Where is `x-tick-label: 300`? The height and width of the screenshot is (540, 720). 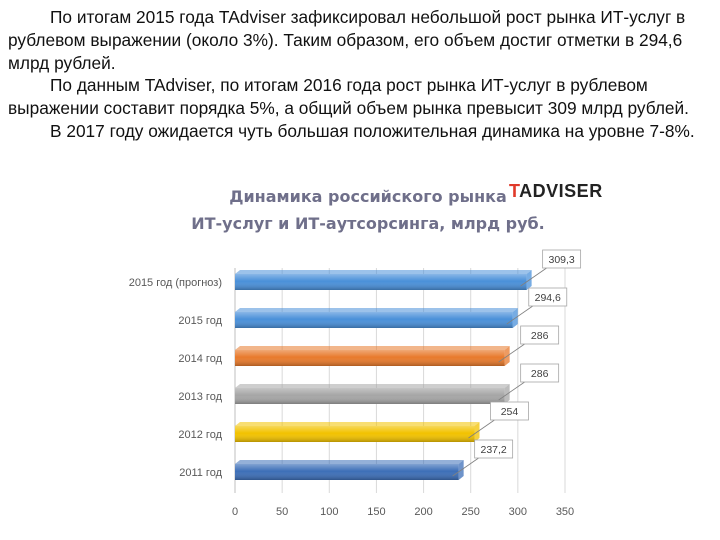
x-tick-label: 300 is located at coordinates (518, 512).